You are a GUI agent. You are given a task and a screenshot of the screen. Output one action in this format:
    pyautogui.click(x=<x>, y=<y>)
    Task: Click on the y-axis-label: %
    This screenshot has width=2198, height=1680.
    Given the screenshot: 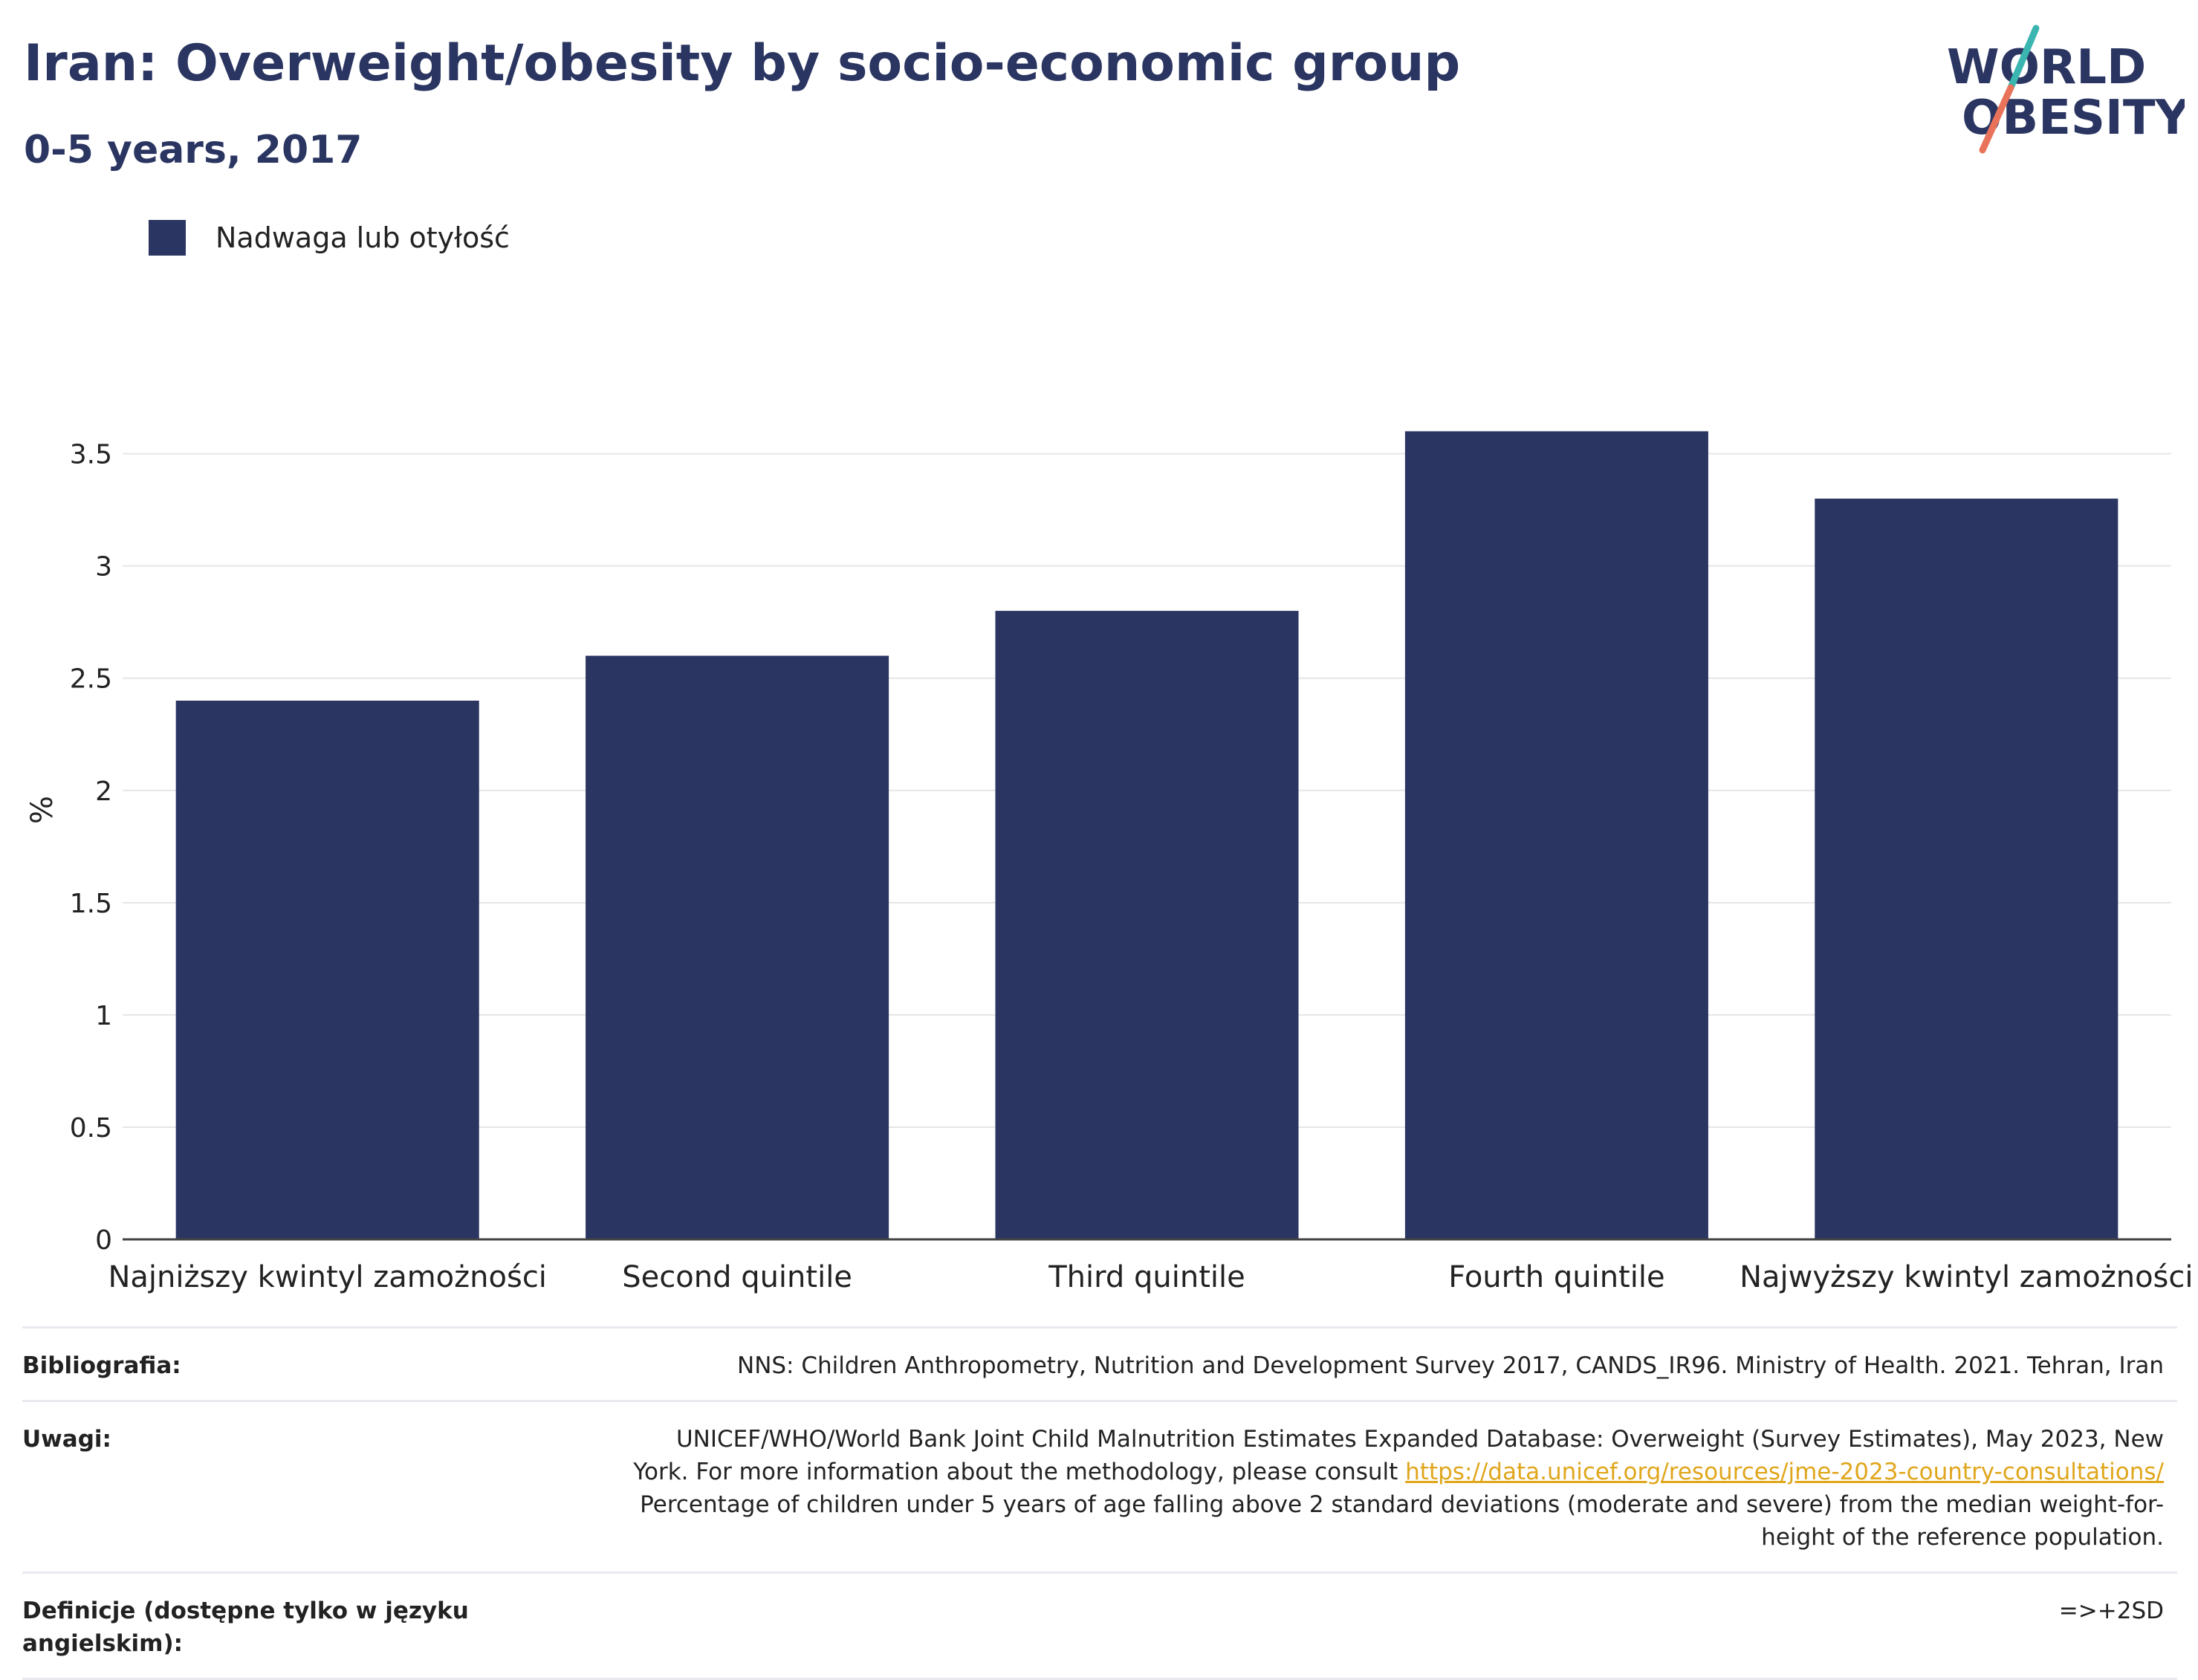 What is the action you would take?
    pyautogui.click(x=42, y=810)
    